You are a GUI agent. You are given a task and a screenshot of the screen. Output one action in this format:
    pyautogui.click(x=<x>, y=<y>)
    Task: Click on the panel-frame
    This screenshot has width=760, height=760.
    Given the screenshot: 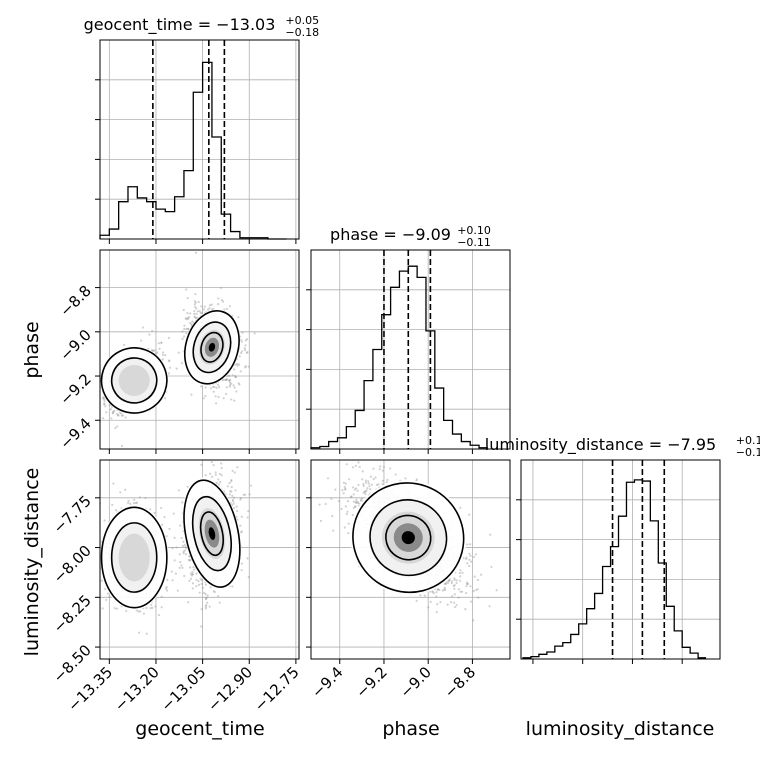 What is the action you would take?
    pyautogui.click(x=199, y=349)
    